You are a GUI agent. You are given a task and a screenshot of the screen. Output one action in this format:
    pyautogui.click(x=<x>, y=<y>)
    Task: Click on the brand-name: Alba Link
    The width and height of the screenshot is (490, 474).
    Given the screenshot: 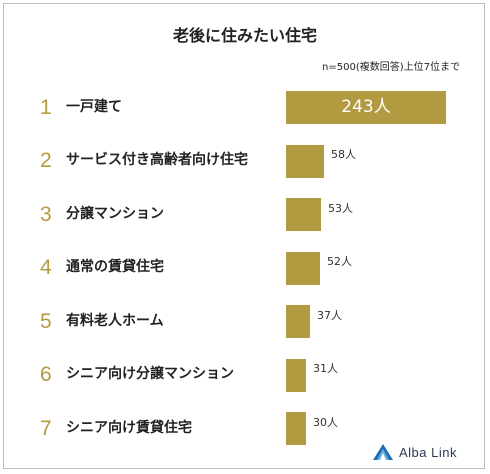 What is the action you would take?
    pyautogui.click(x=428, y=452)
    